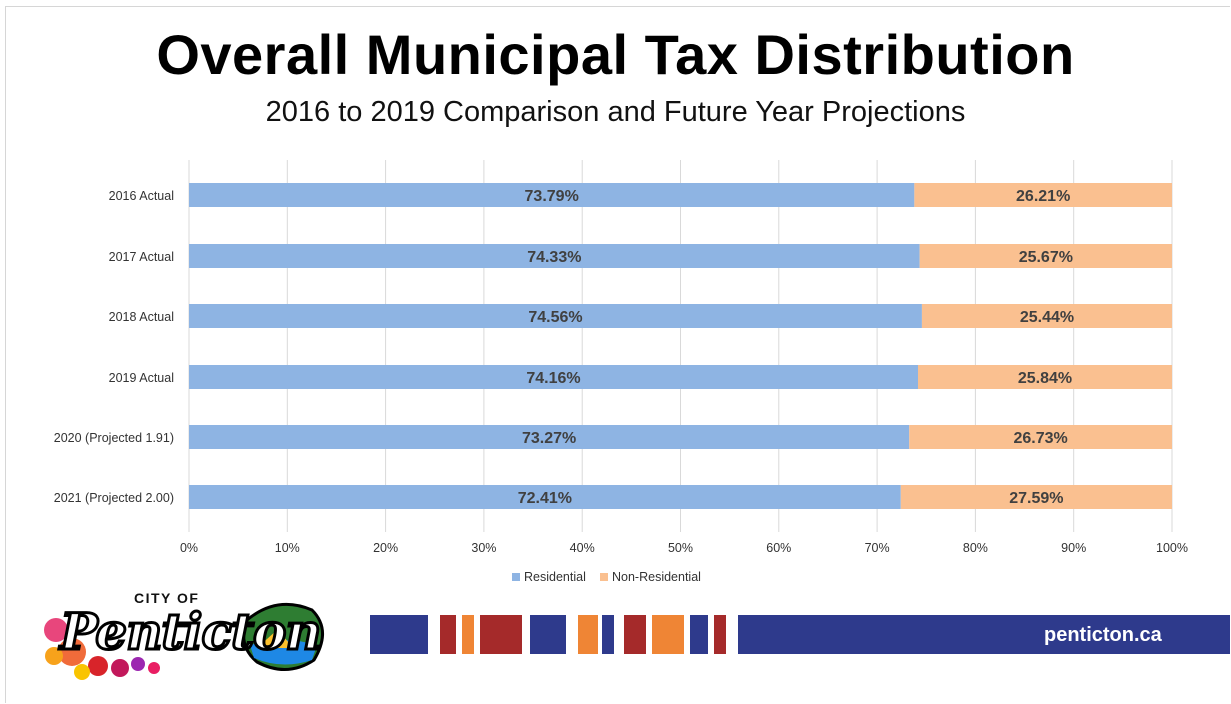 The height and width of the screenshot is (704, 1231). Describe the element at coordinates (114, 438) in the screenshot. I see `category-label: 2020 (Projected 1.91)` at that location.